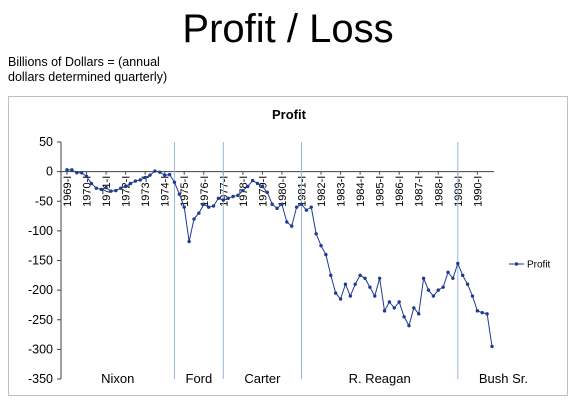 The image size is (576, 412). I want to click on x-tick-label: 1973-I, so click(146, 191).